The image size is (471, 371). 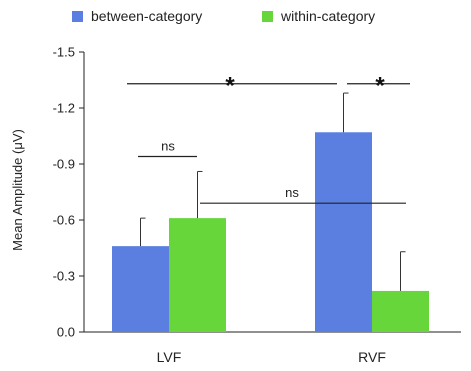 What do you see at coordinates (223, 16) in the screenshot?
I see `legend: between-category within-category` at bounding box center [223, 16].